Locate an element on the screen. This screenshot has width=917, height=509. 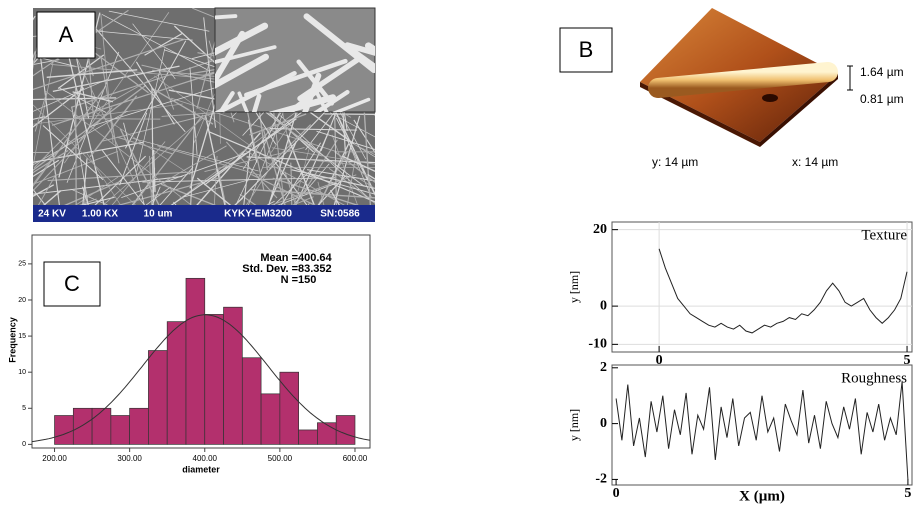
annotation: Texture is located at coordinates (884, 235).